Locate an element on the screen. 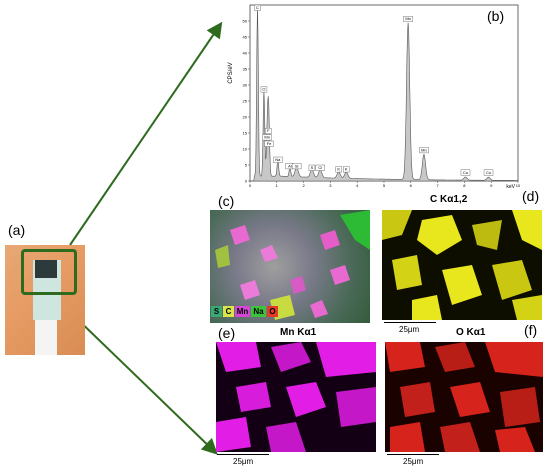 Image resolution: width=550 pixels, height=471 pixels. x-tick-label: 0 is located at coordinates (250, 185).